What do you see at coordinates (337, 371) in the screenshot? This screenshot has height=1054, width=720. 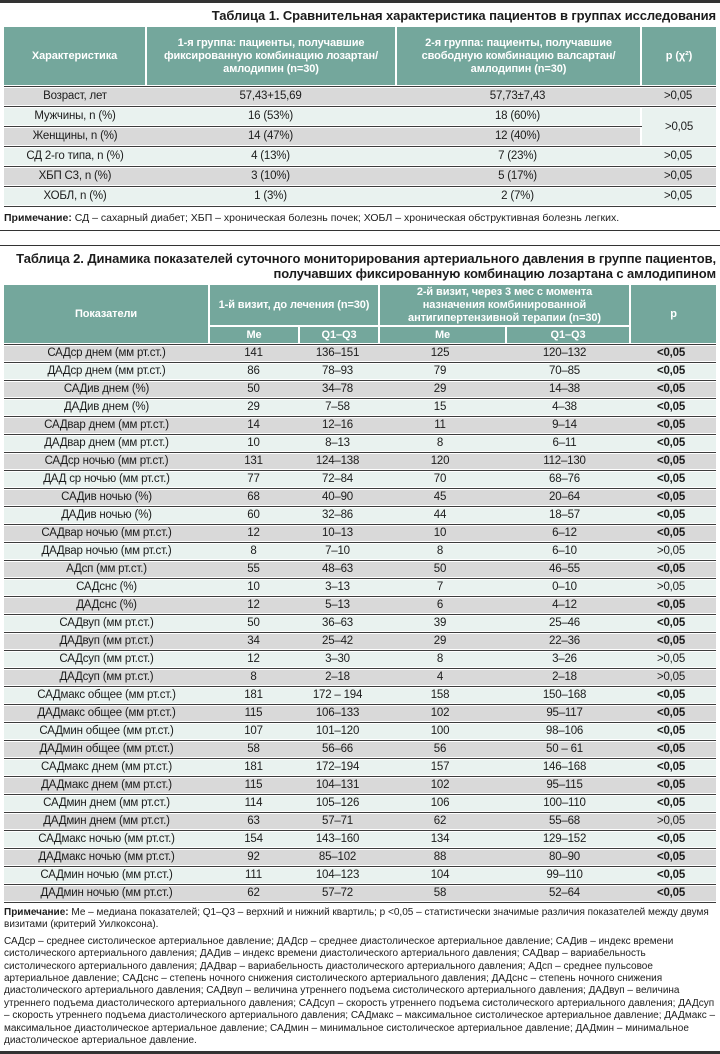 I see `visit1-q-cell: 78–93` at bounding box center [337, 371].